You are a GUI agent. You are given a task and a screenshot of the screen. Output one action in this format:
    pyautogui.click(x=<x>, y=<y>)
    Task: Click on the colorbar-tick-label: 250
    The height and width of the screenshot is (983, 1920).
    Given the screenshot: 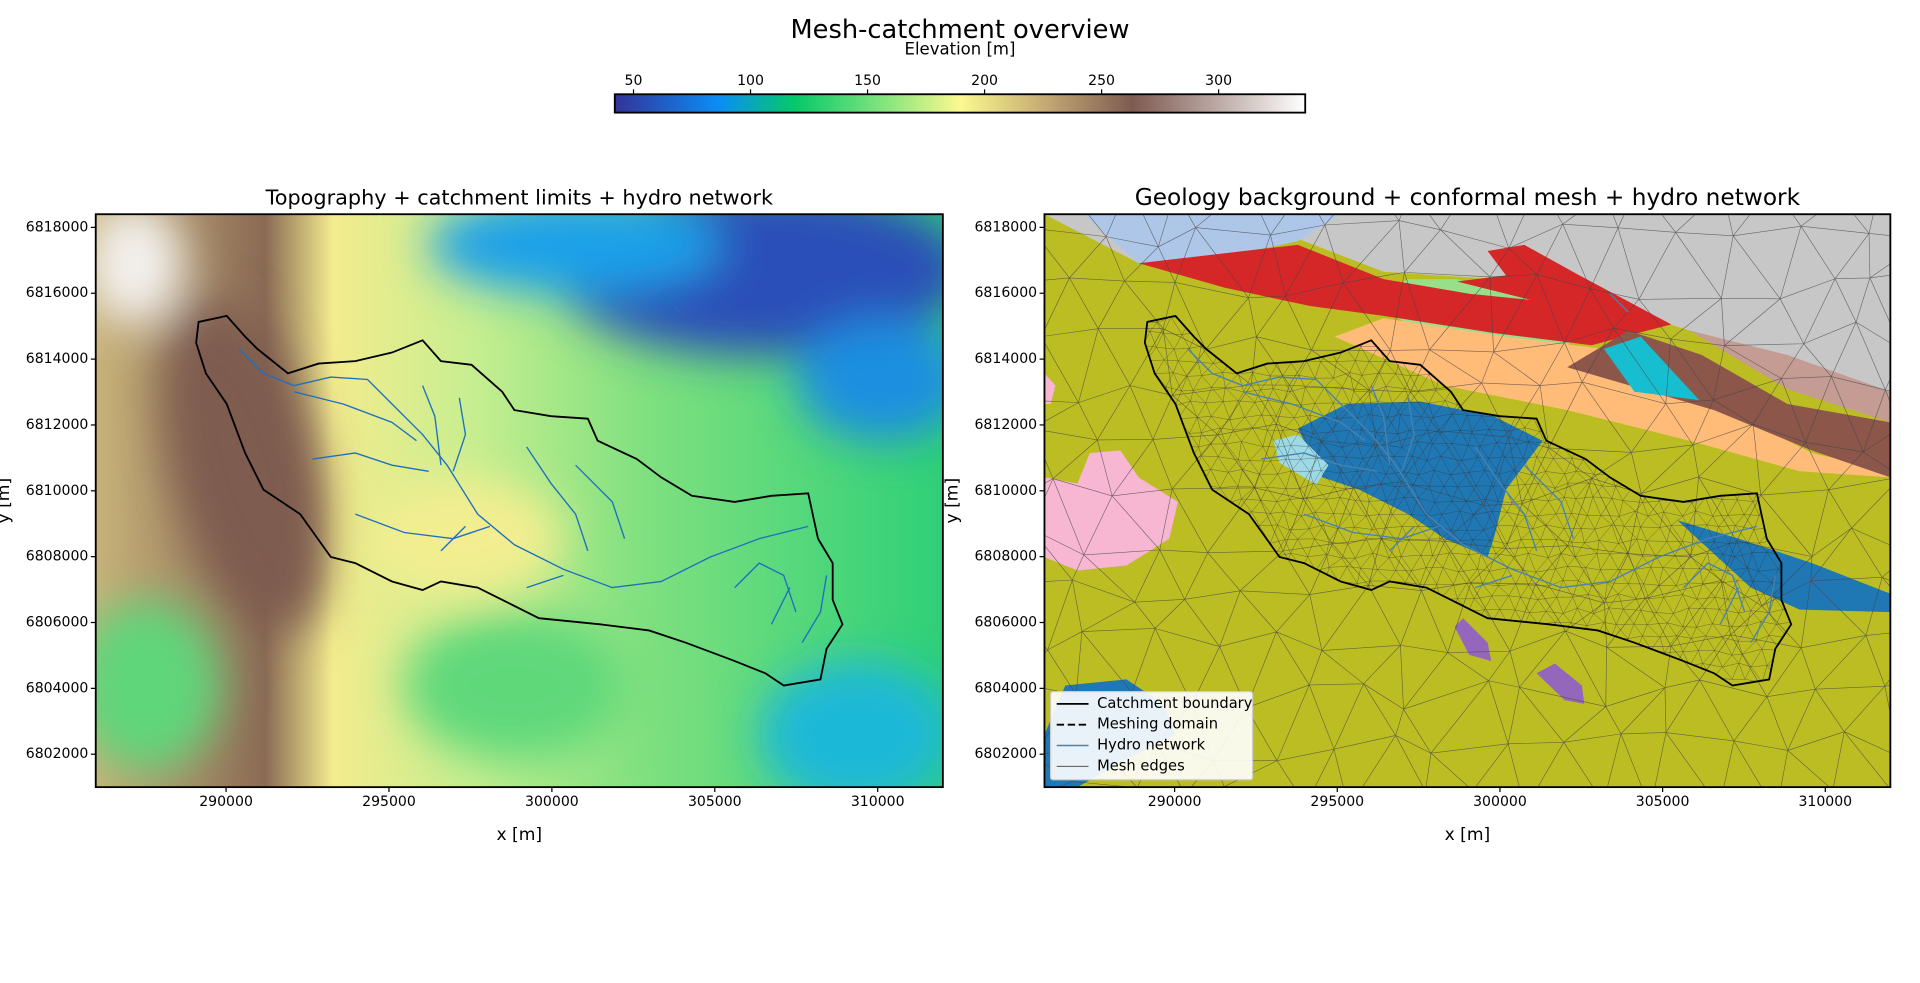 What is the action you would take?
    pyautogui.click(x=1101, y=81)
    